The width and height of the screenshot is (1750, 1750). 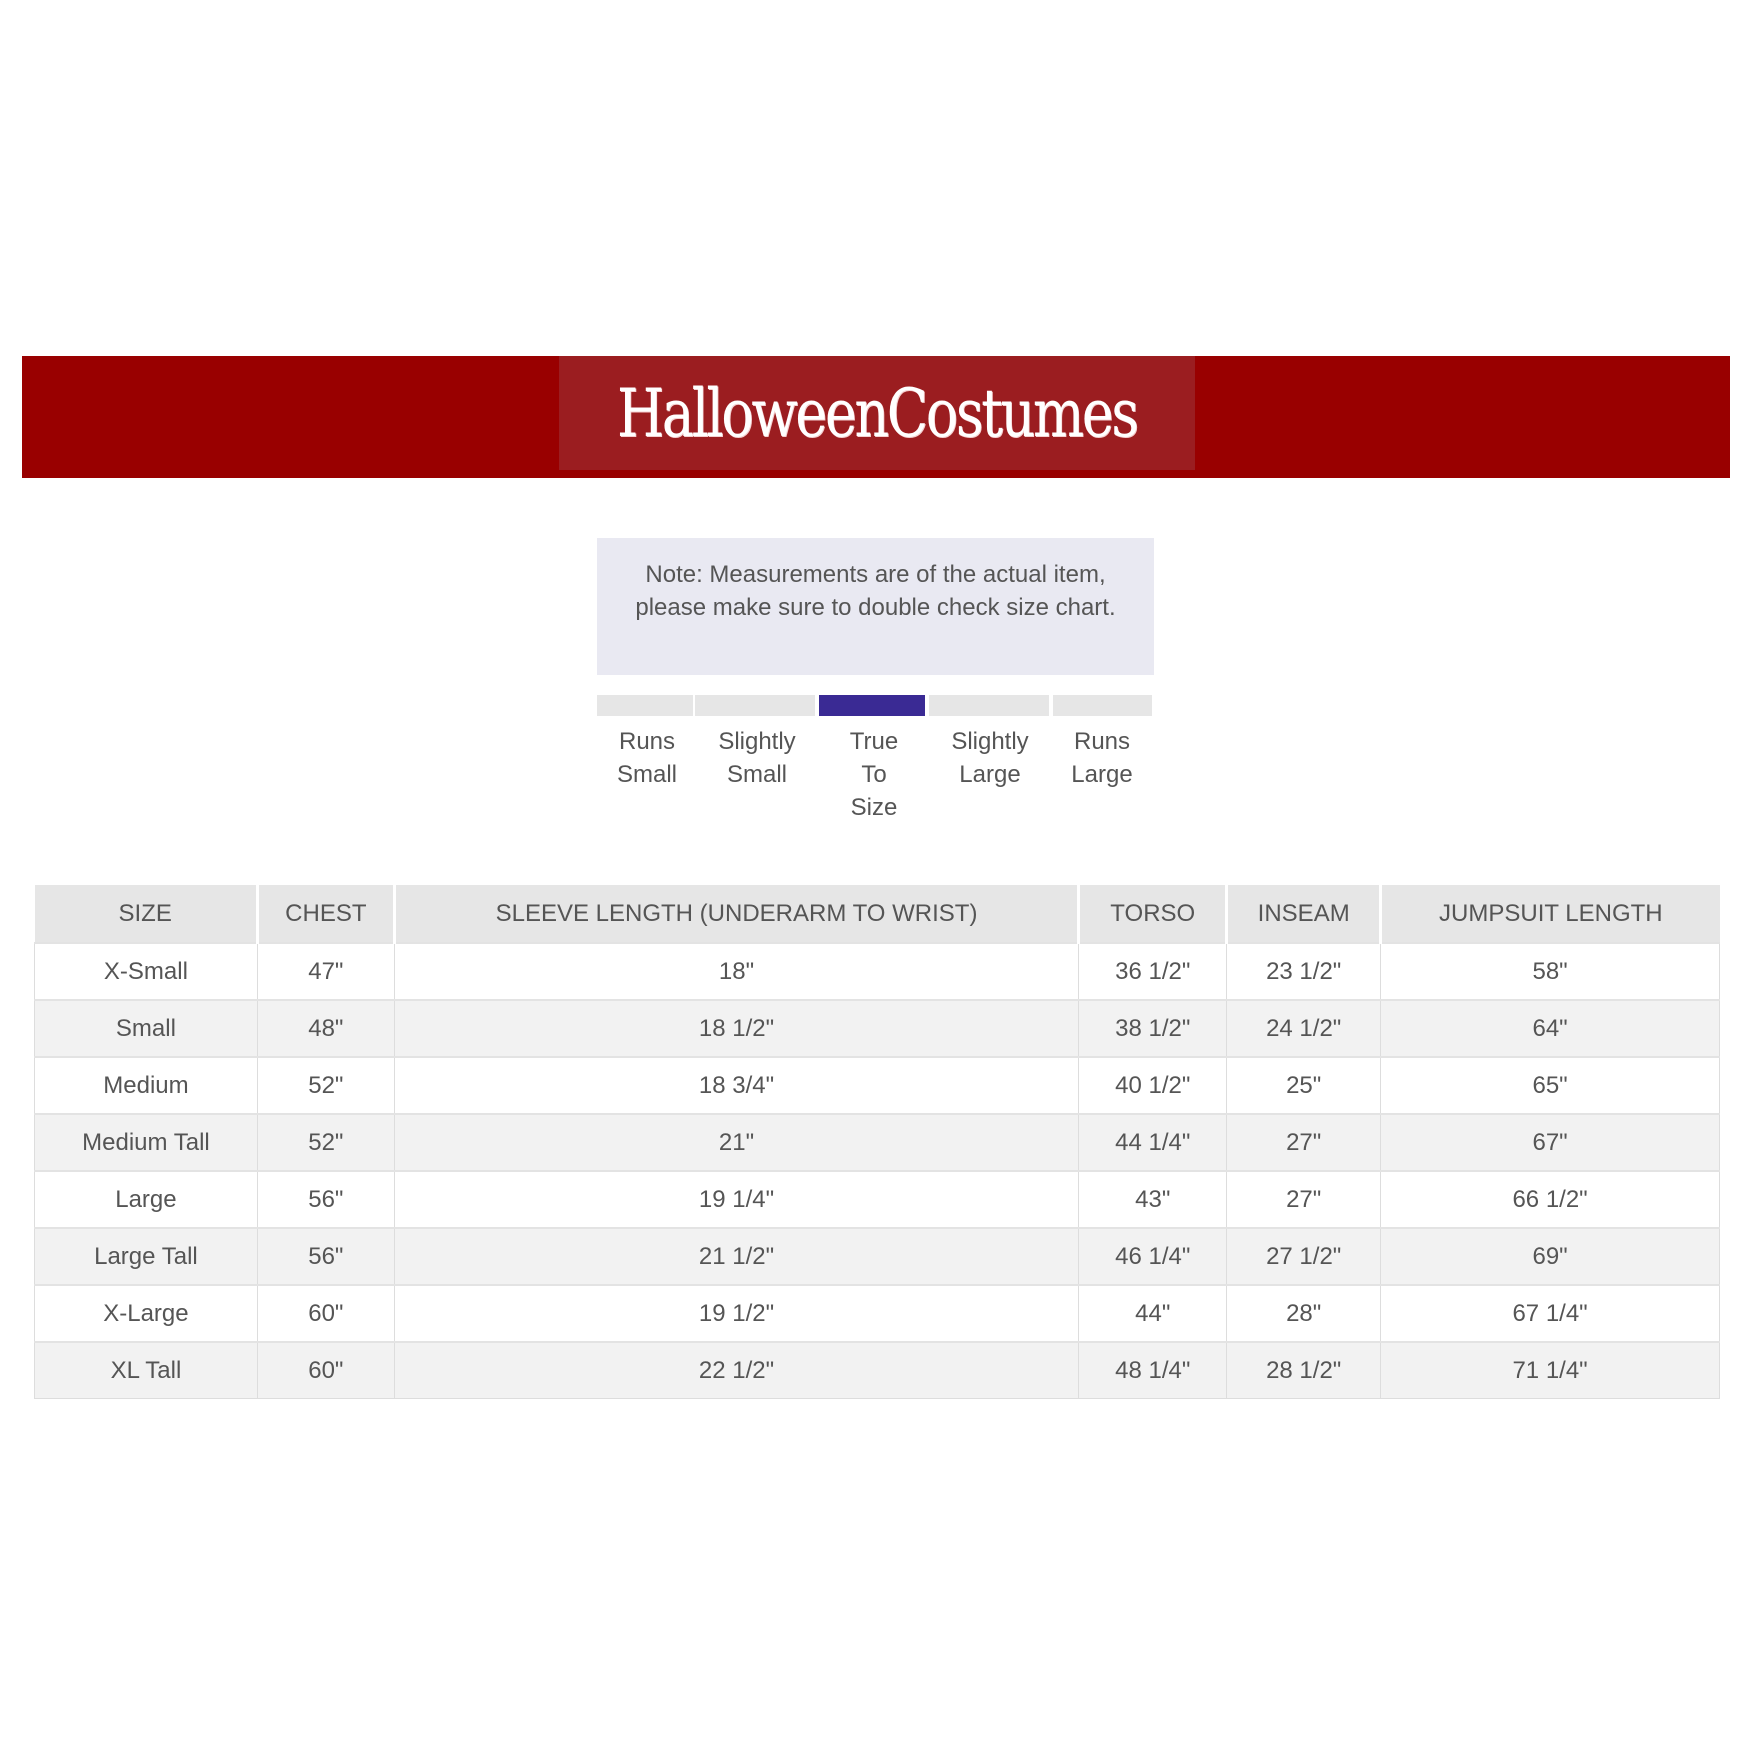 I want to click on fit-scale-label-line: Size, so click(x=874, y=807).